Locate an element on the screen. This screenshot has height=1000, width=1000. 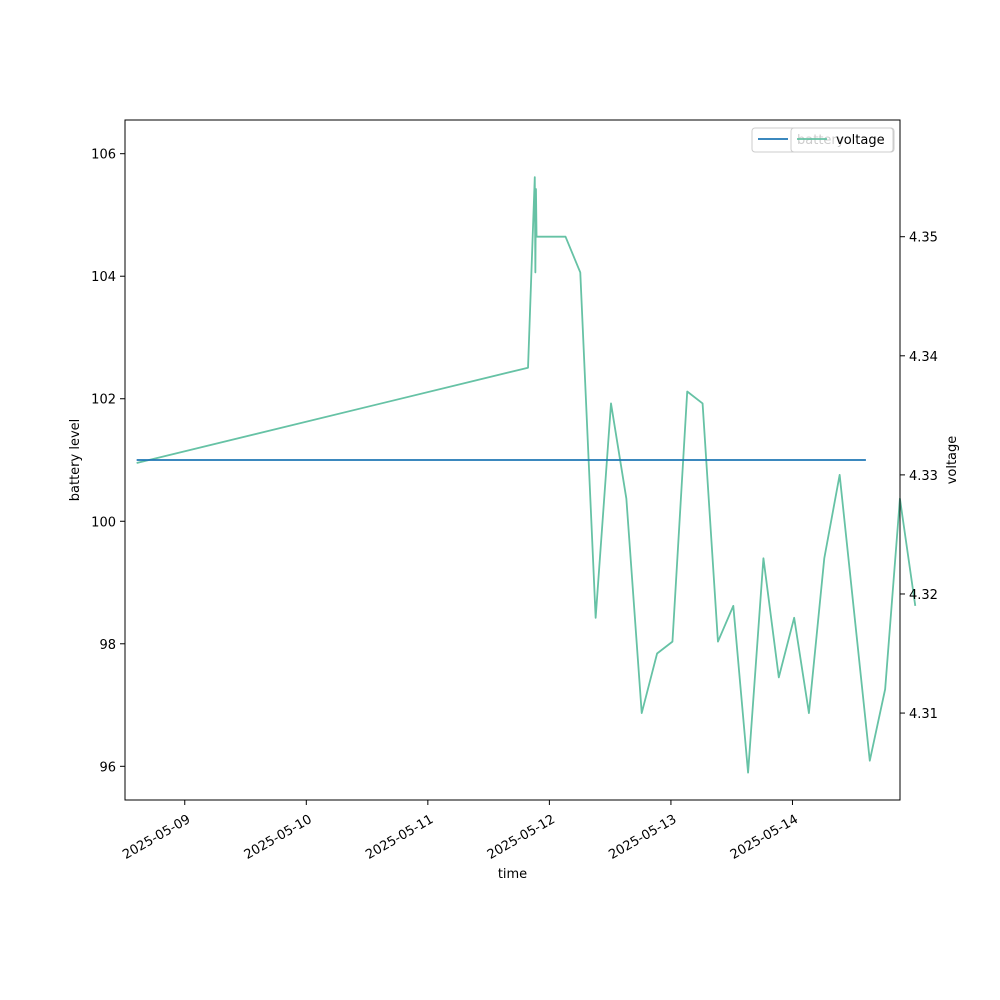
legend: batteryvoltage is located at coordinates (823, 140).